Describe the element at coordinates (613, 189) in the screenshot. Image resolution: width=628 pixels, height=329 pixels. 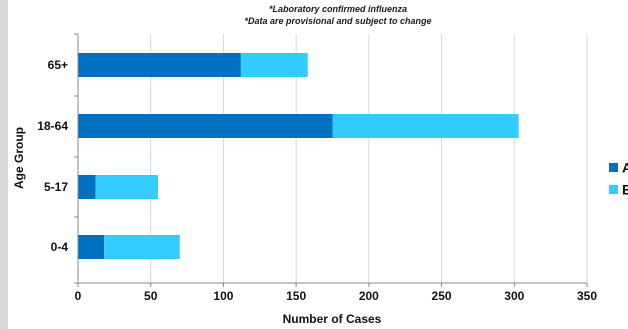
I see `legend-swatch-b` at that location.